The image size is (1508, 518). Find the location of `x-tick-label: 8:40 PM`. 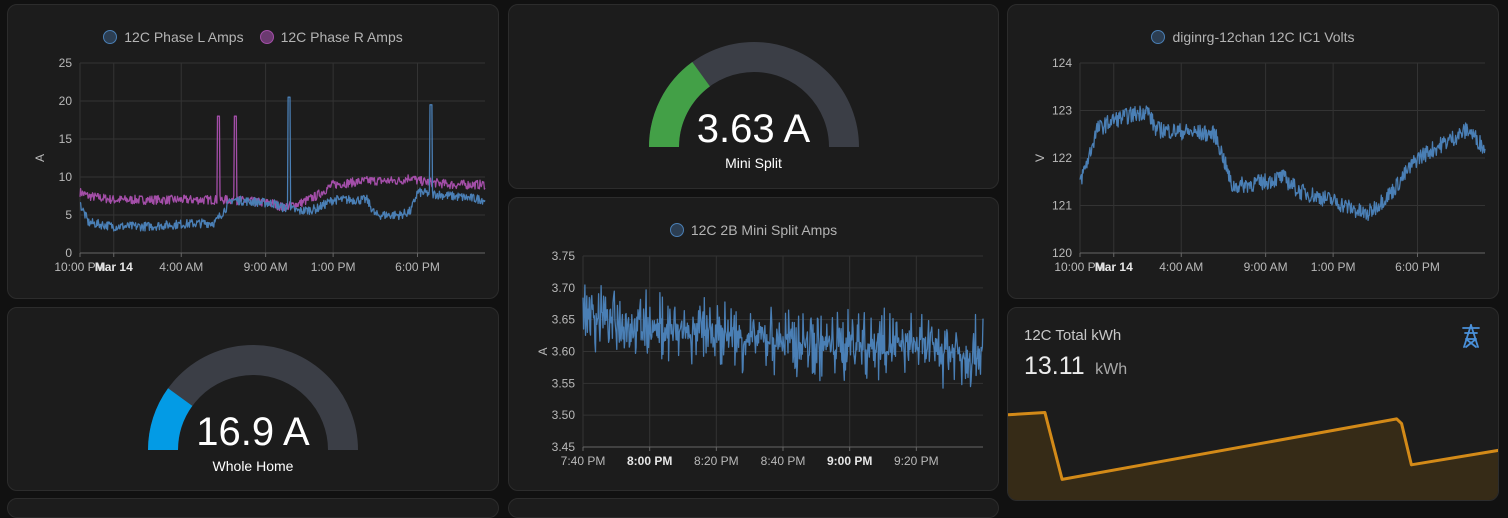

x-tick-label: 8:40 PM is located at coordinates (783, 461).